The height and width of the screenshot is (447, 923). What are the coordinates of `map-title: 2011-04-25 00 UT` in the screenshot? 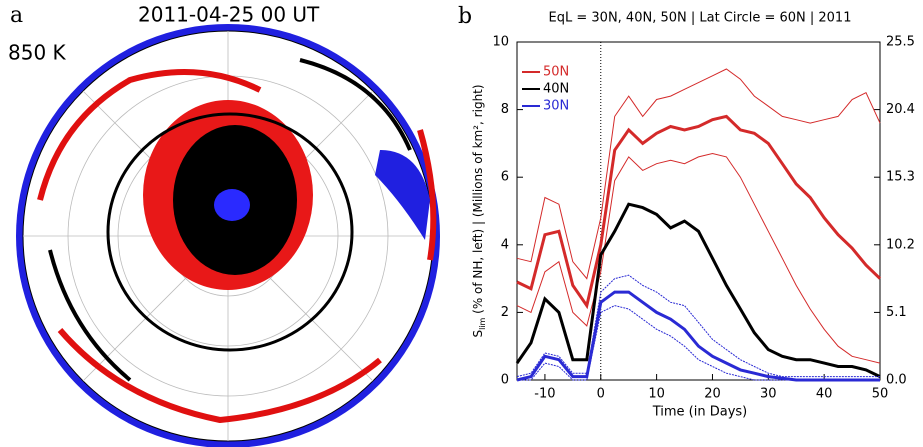 It's located at (229, 15).